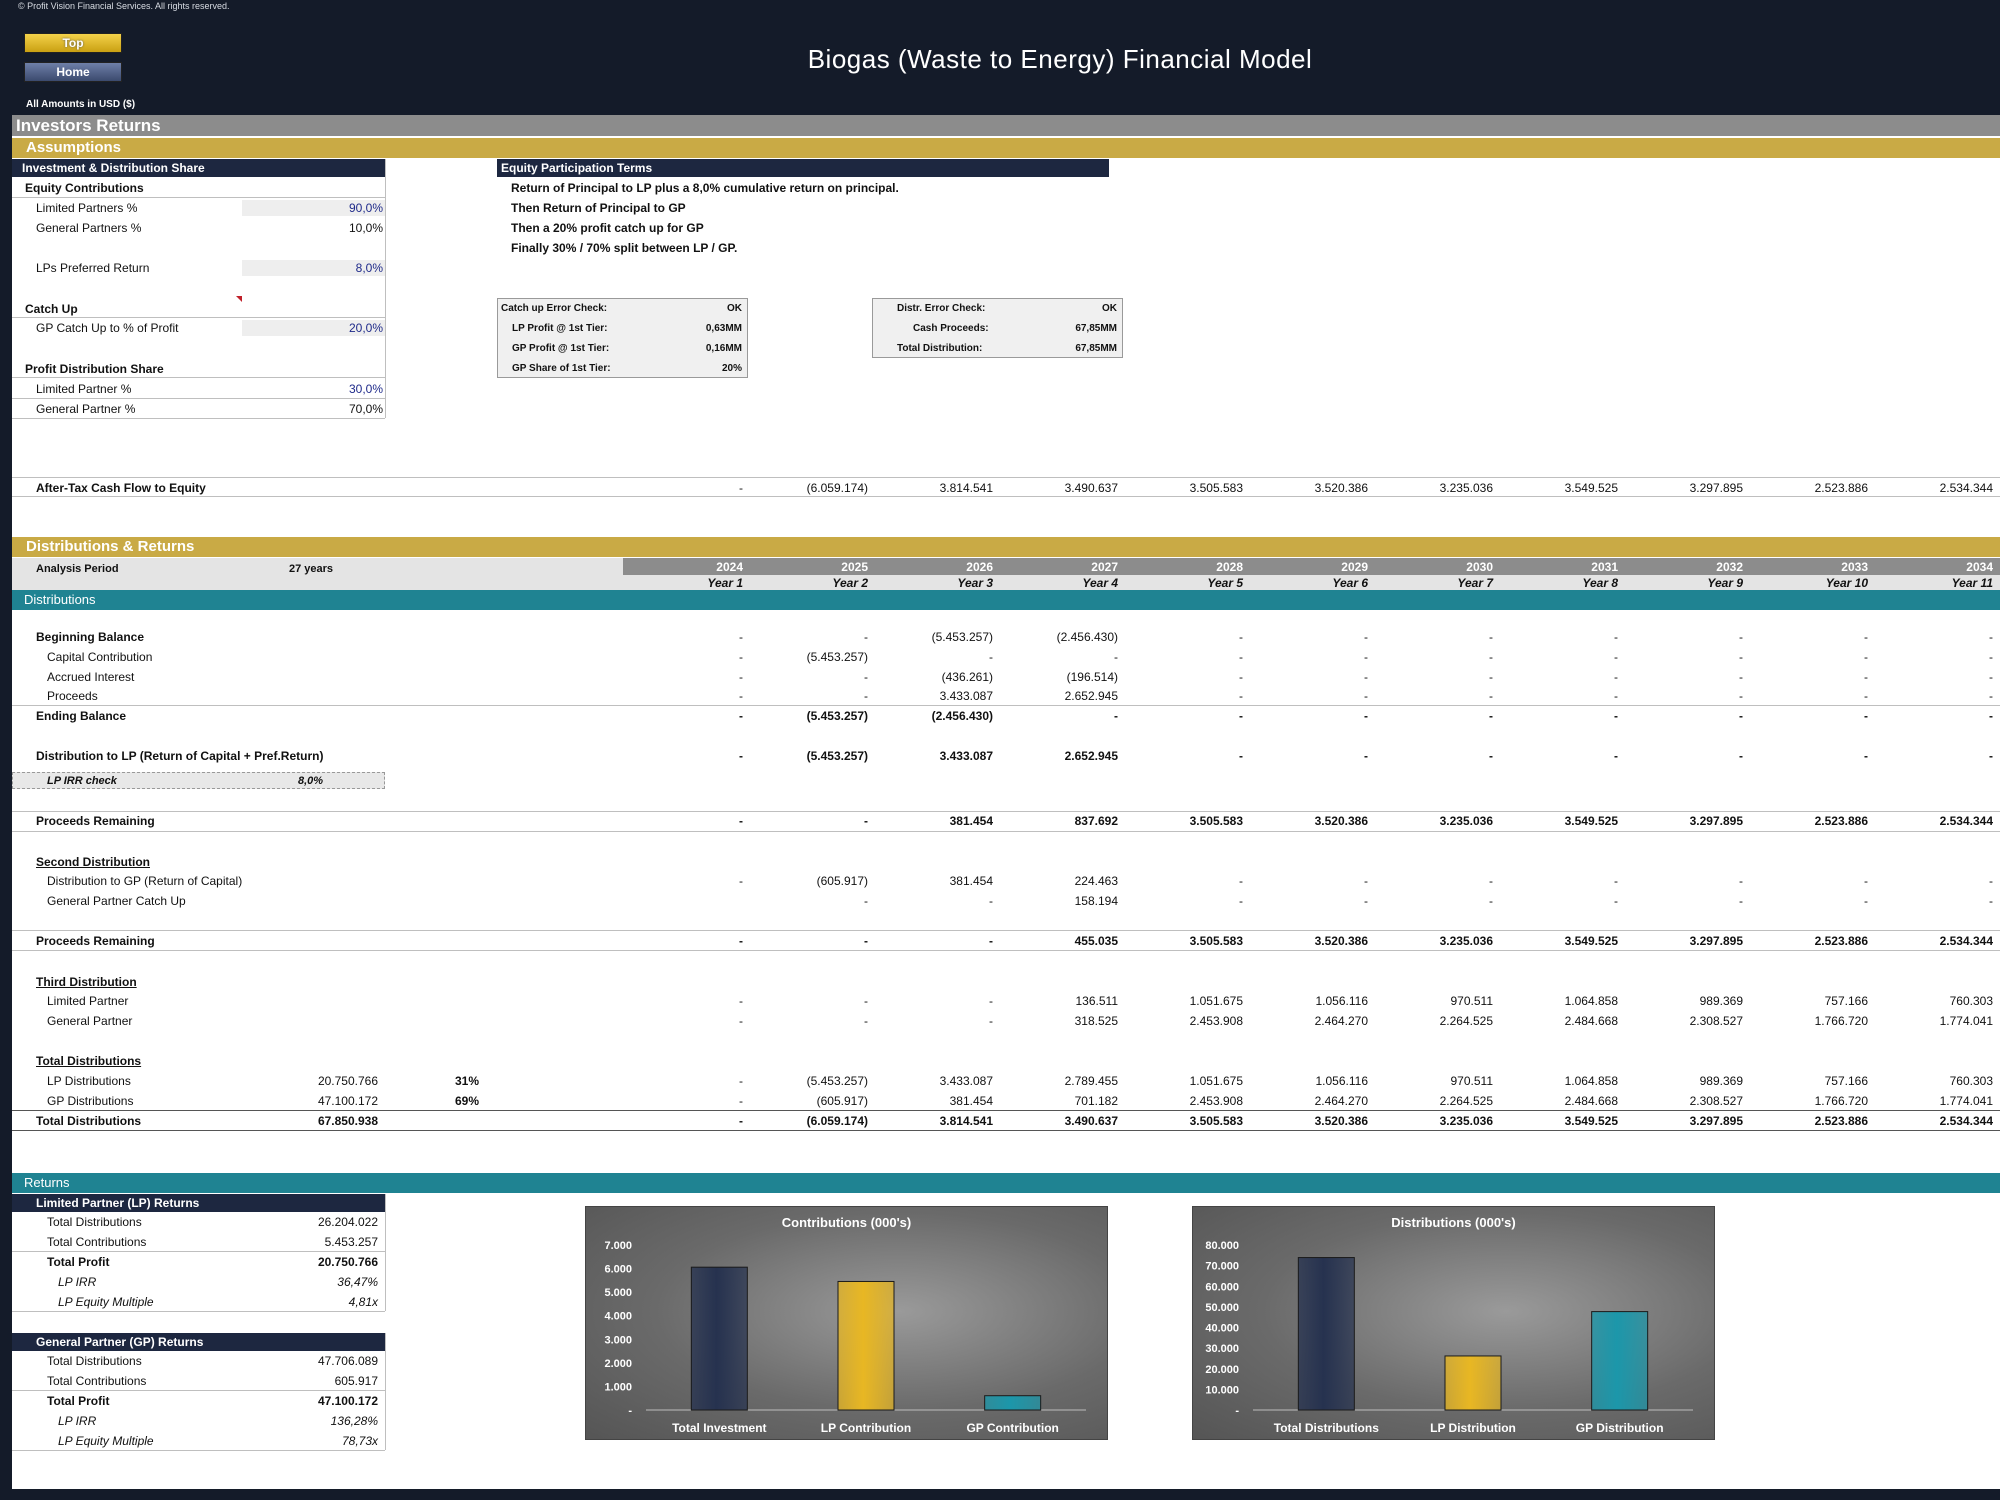 This screenshot has height=1500, width=2000. Describe the element at coordinates (951, 328) in the screenshot. I see `check-label: Cash Proceeds:` at that location.